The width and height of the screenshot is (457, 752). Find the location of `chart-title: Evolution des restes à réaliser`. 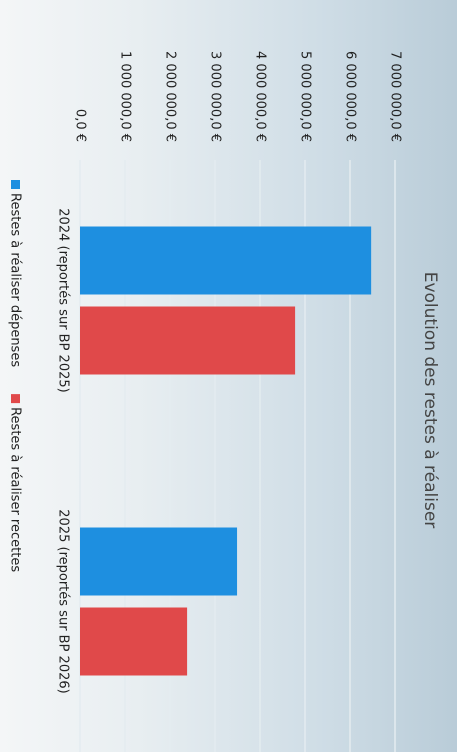

chart-title: Evolution des restes à réaliser is located at coordinates (430, 400).